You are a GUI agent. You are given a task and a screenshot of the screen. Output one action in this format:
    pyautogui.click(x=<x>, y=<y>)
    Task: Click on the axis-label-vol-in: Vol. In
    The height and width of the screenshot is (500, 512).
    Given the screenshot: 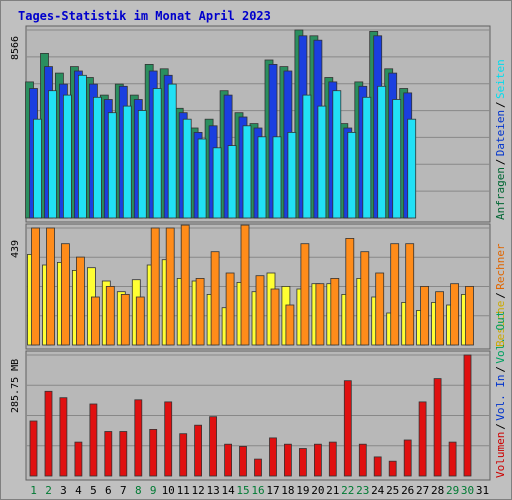 What is the action you would take?
    pyautogui.click(x=500, y=397)
    